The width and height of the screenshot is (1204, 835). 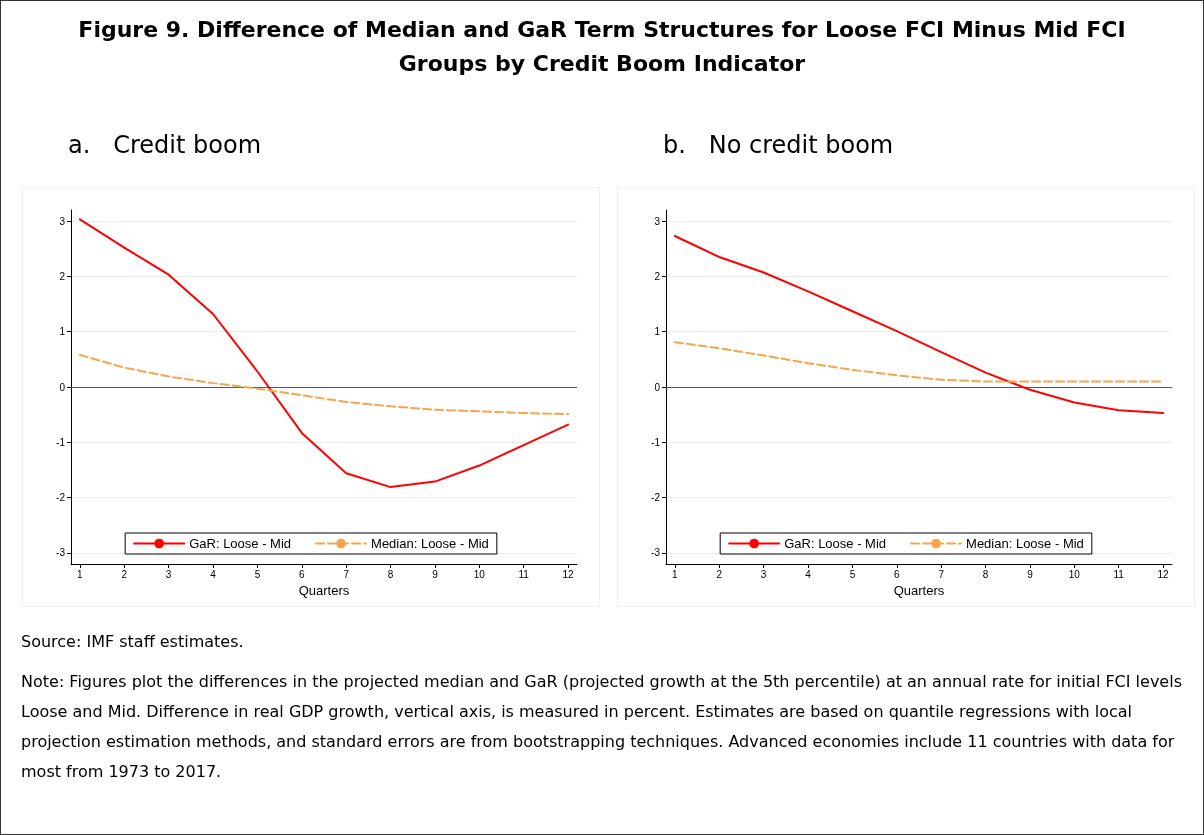 What do you see at coordinates (133, 642) in the screenshot?
I see `source-note: Source: IMF staff estimates.` at bounding box center [133, 642].